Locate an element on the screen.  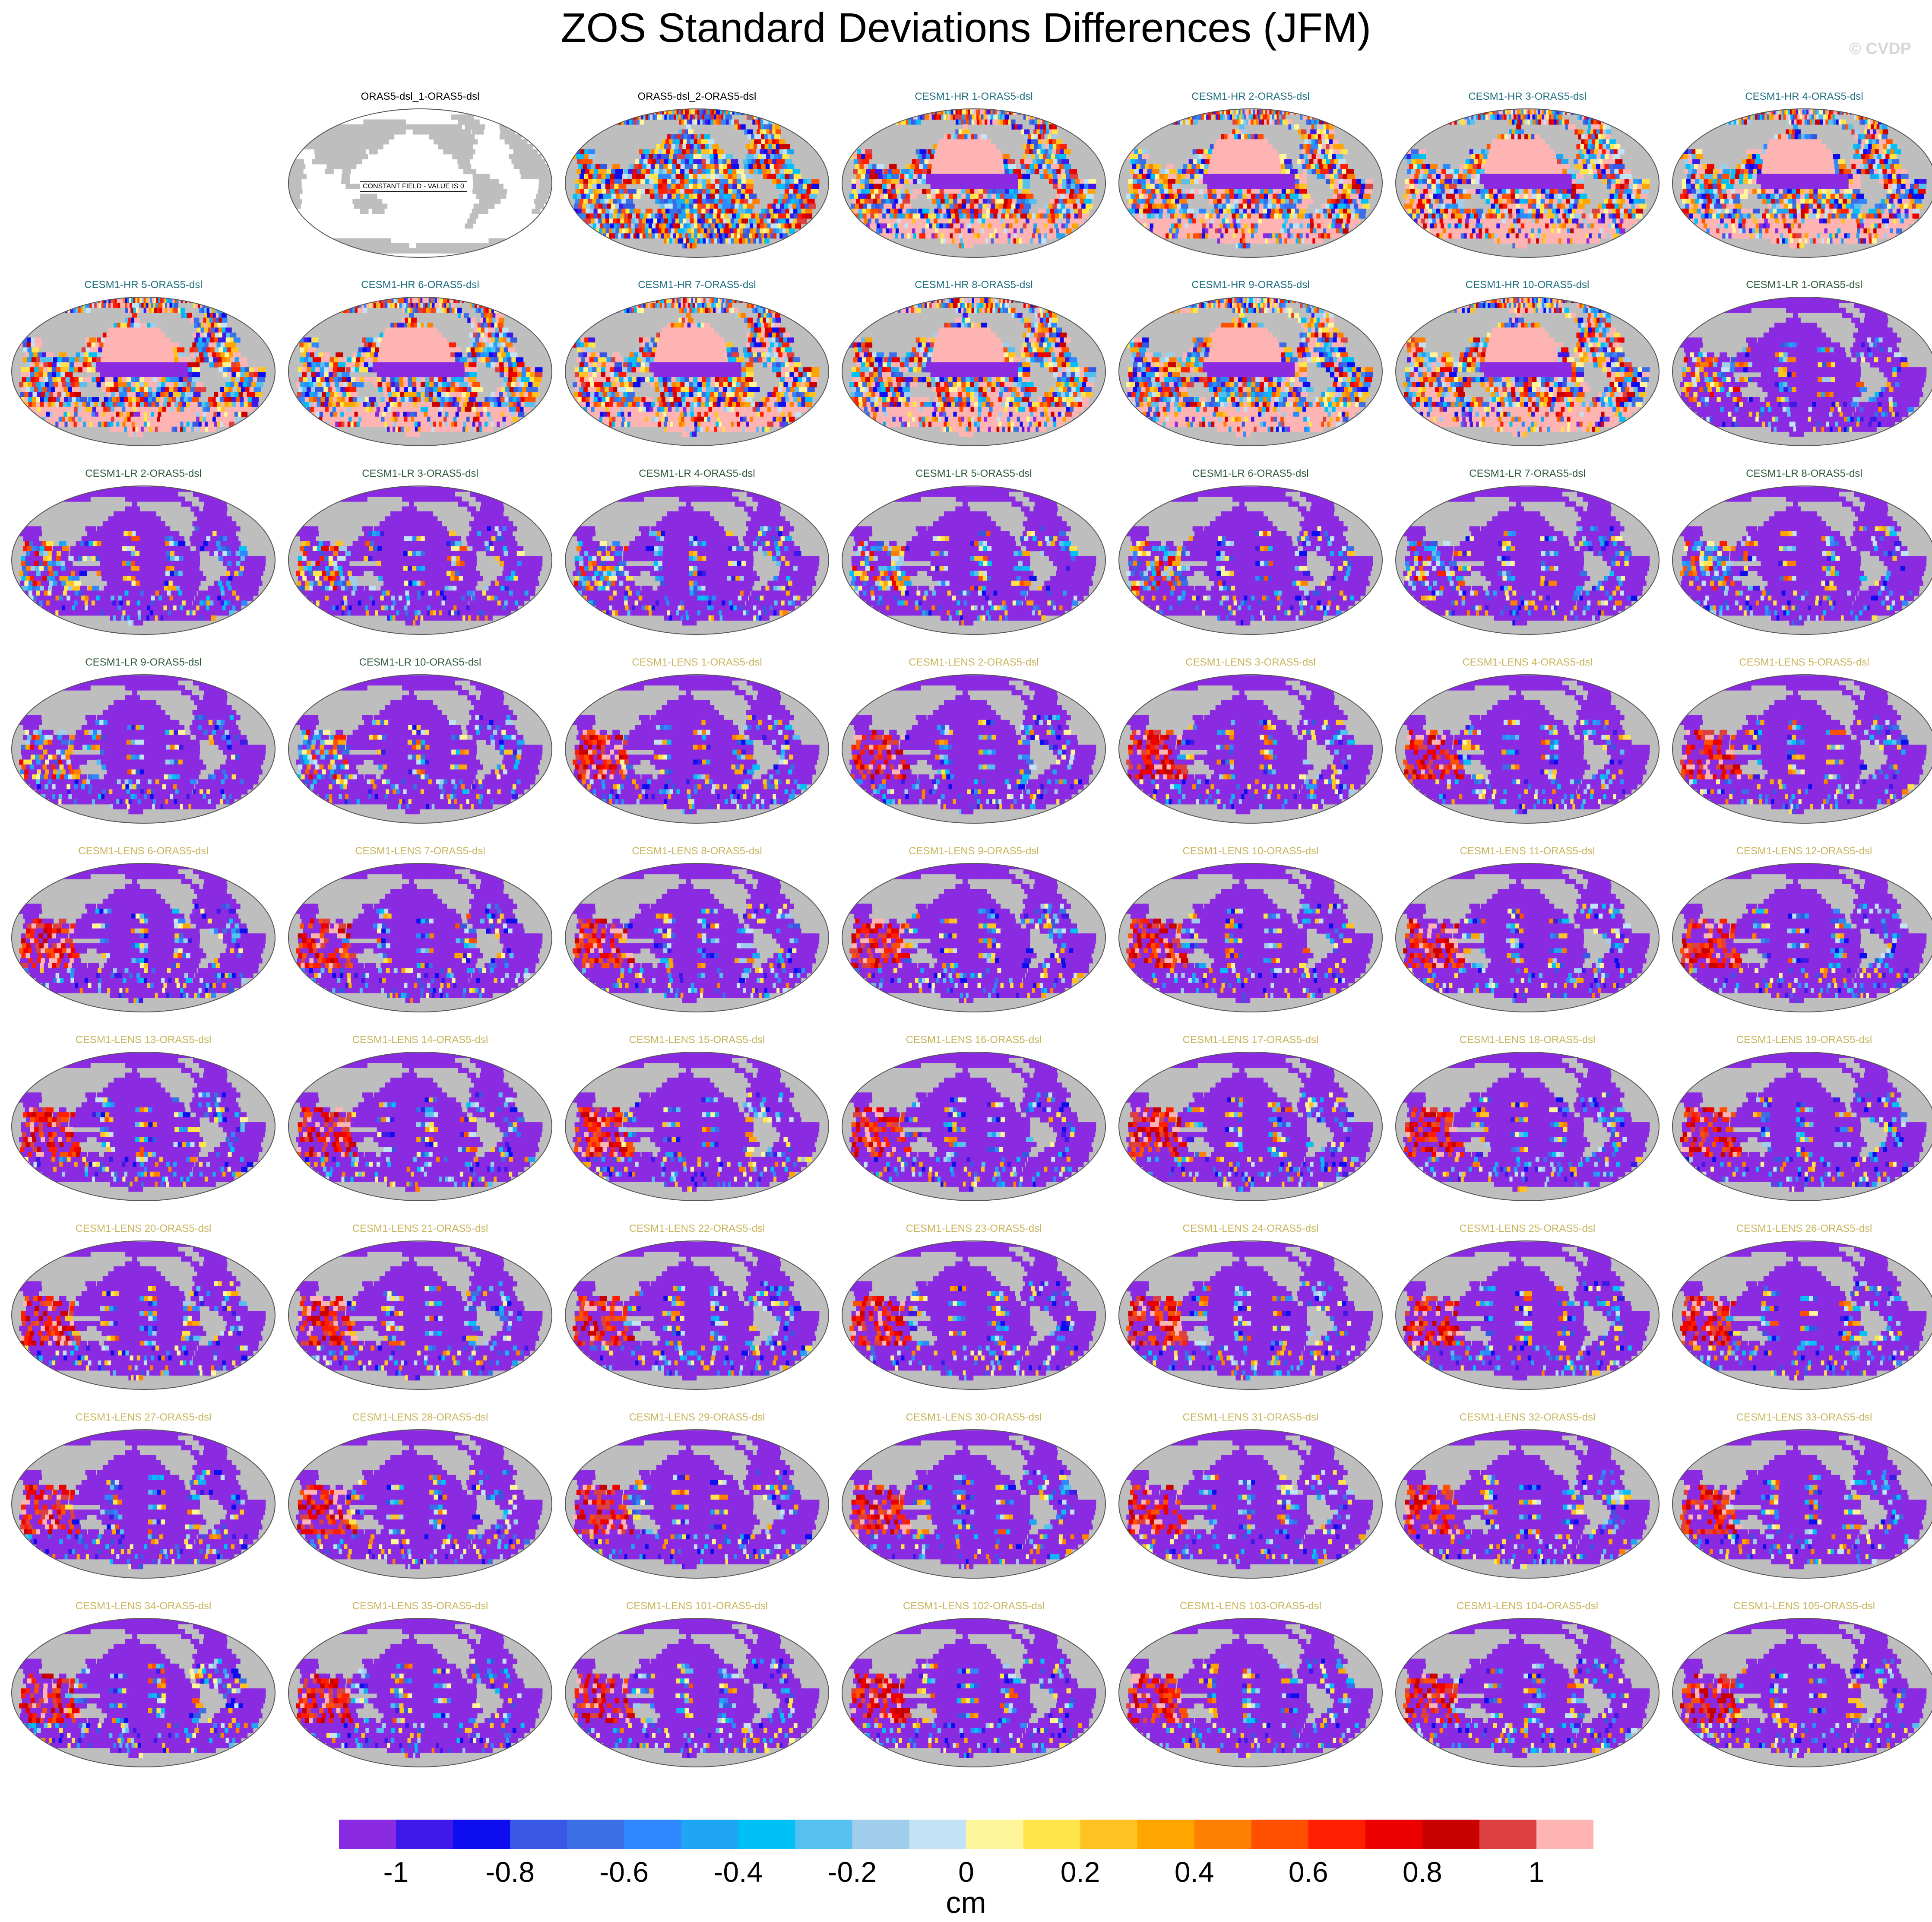
map-panel: CESM1-LENS 104-ORAS5-dsl is located at coordinates (1528, 1691).